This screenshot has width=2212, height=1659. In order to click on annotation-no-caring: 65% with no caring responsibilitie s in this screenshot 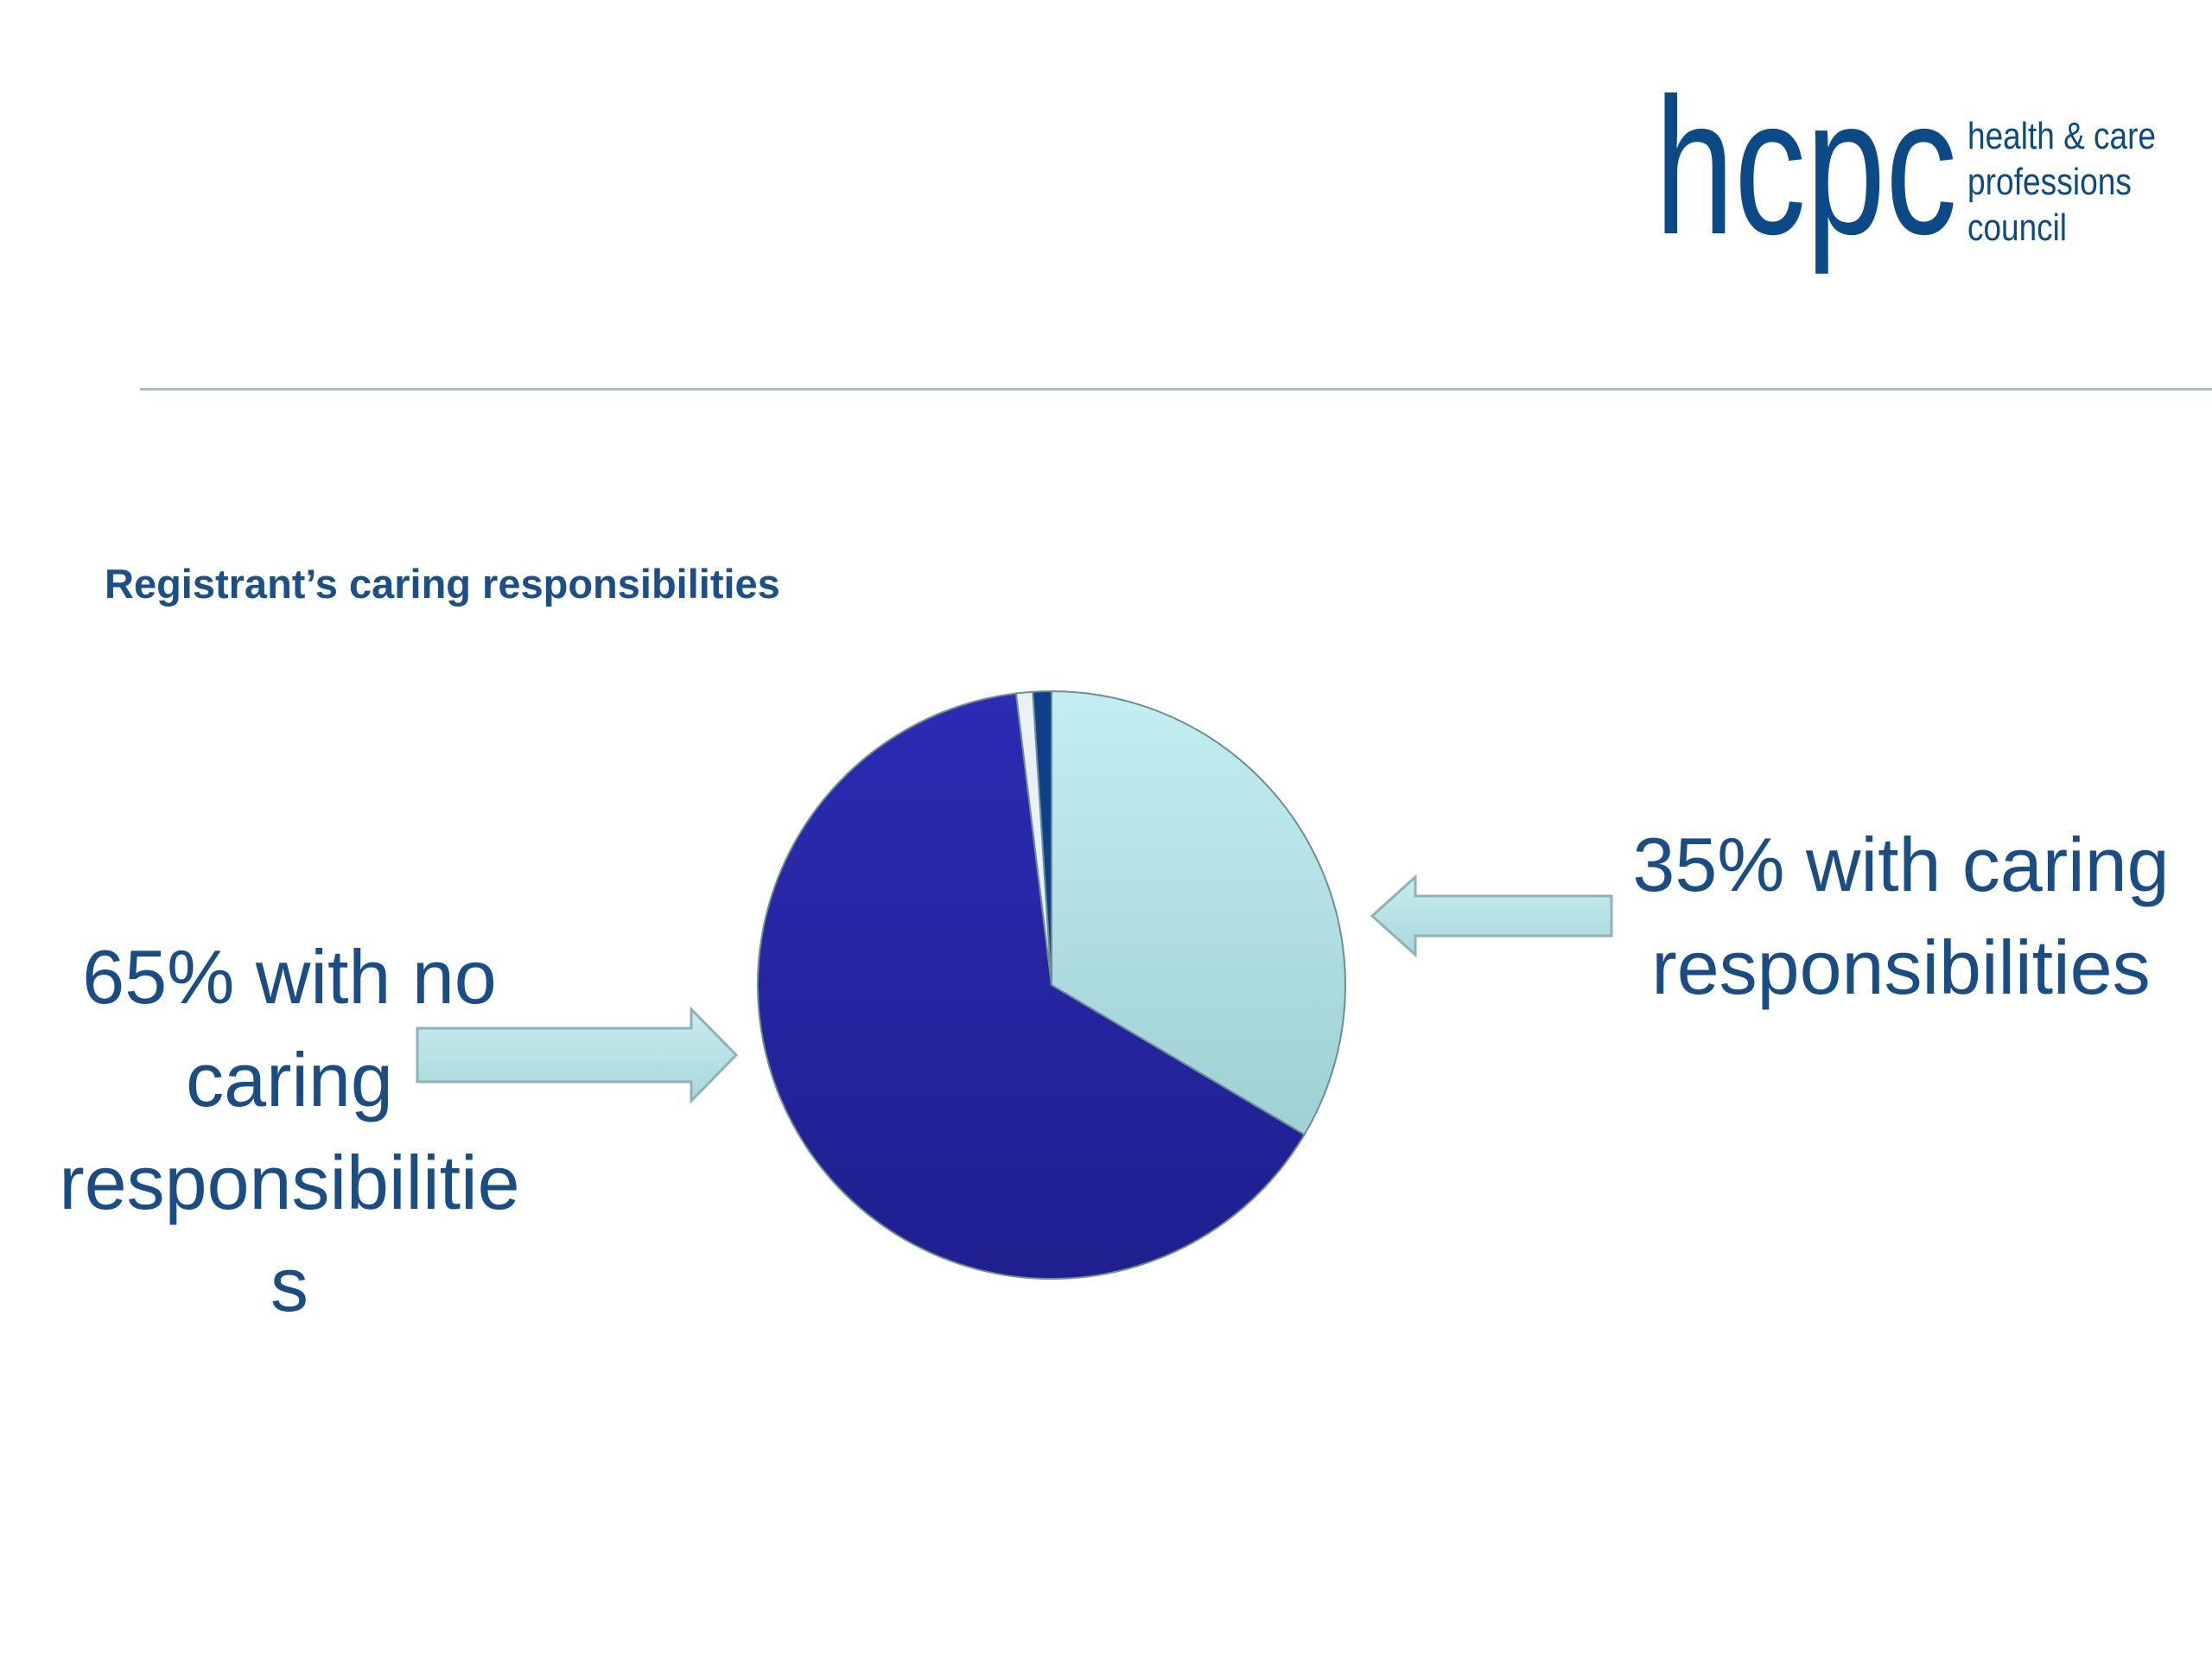, I will do `click(289, 1131)`.